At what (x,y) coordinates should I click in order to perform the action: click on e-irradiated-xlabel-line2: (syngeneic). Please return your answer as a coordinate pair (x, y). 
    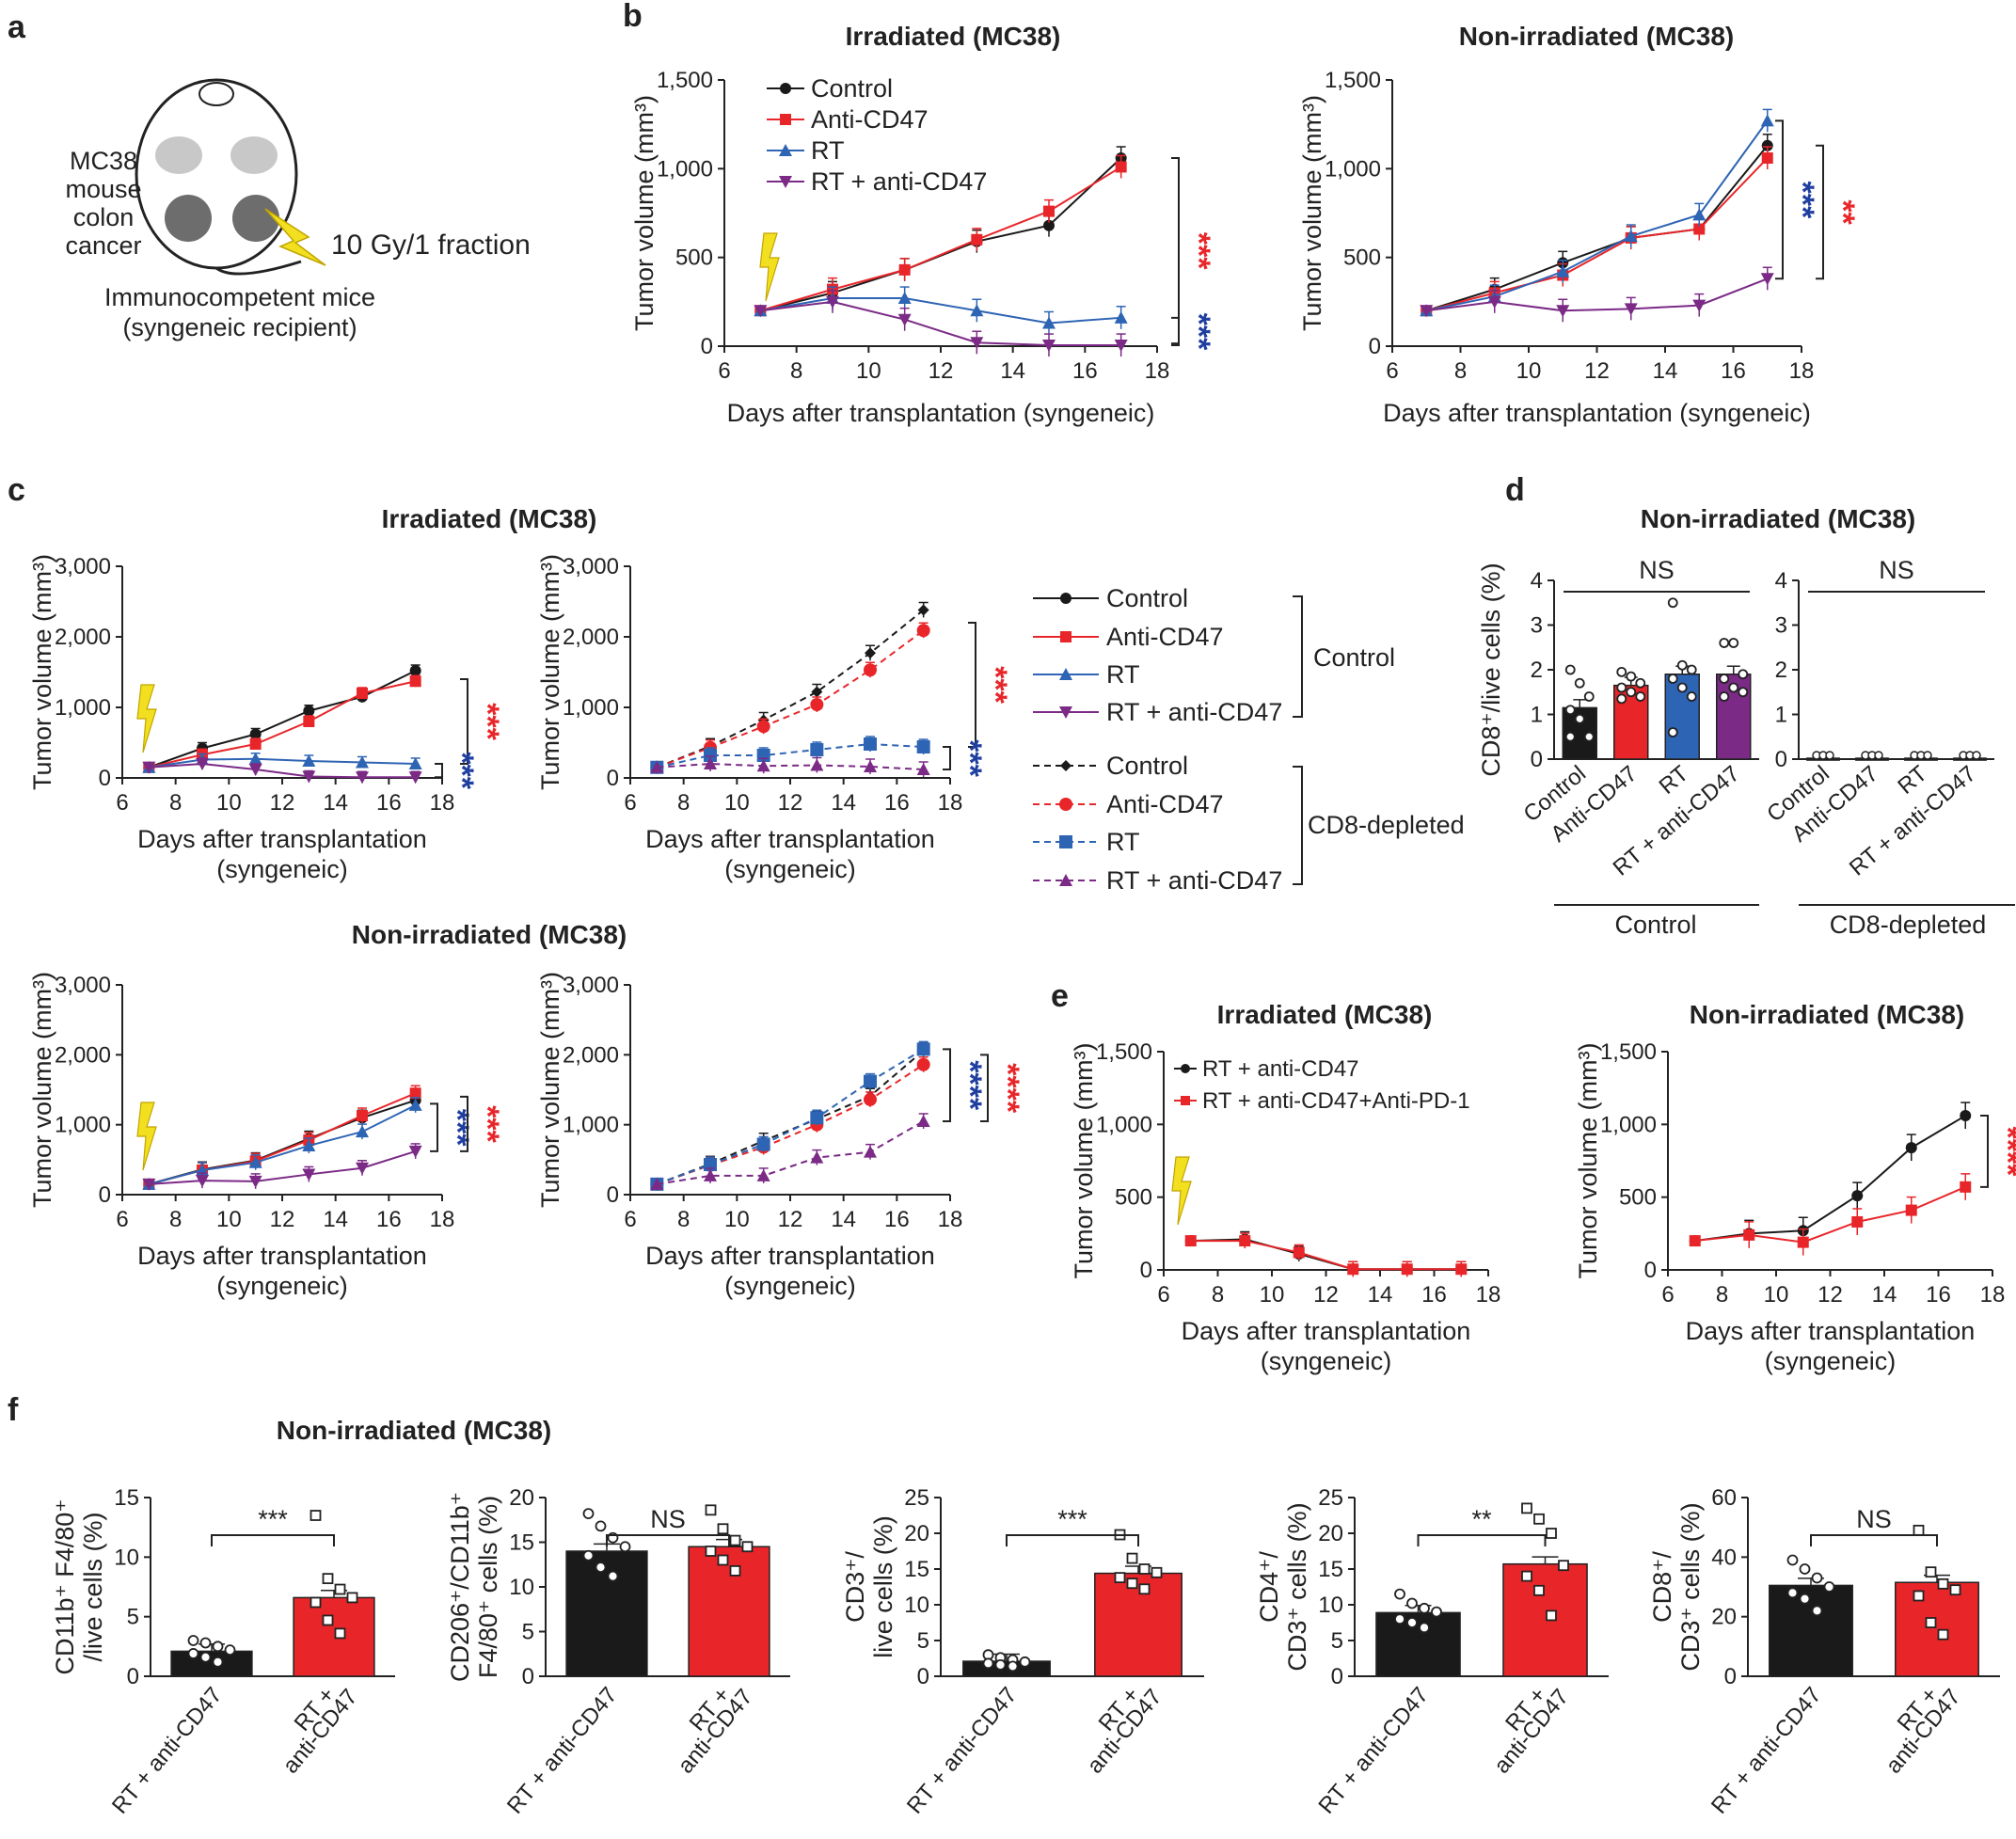
    Looking at the image, I should click on (1327, 1361).